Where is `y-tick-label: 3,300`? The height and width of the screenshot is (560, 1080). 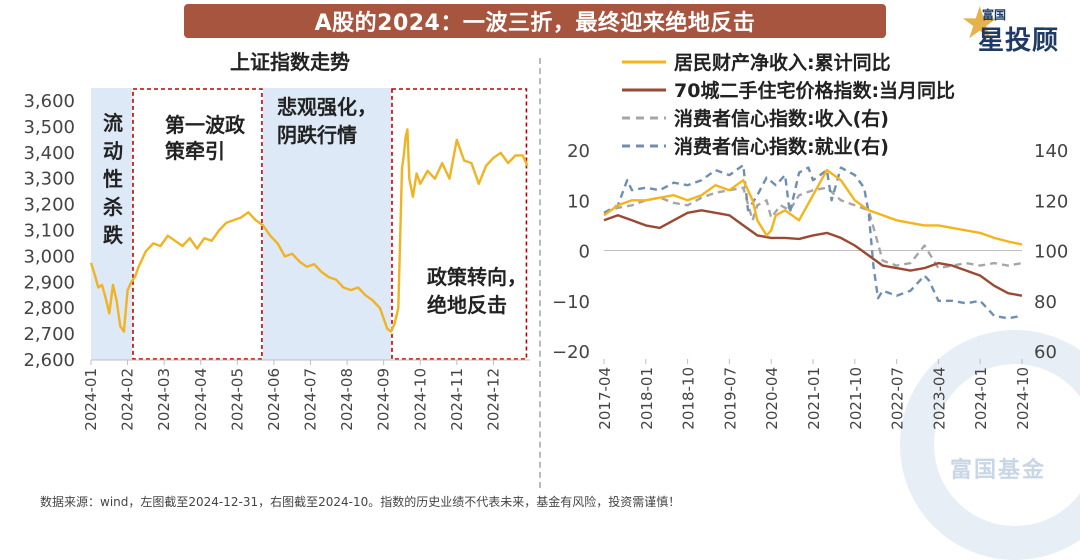
y-tick-label: 3,300 is located at coordinates (49, 179).